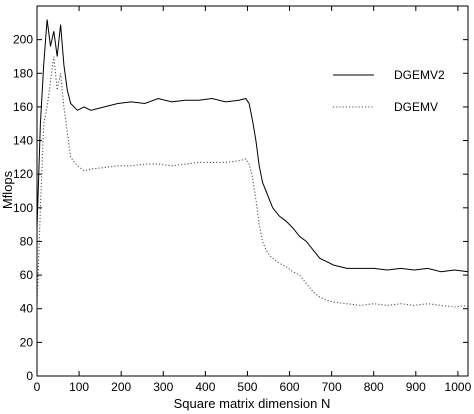  Describe the element at coordinates (419, 75) in the screenshot. I see `legend-label-dgemv2: DGEMV2` at that location.